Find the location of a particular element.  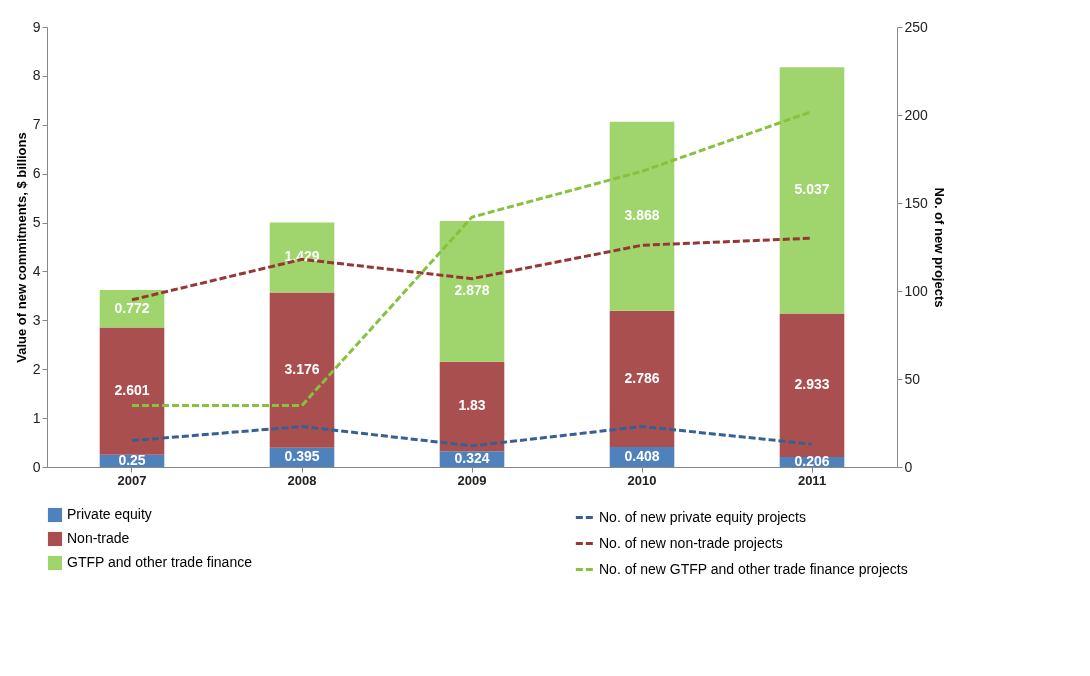

legend-label: Non-trade is located at coordinates (98, 538).